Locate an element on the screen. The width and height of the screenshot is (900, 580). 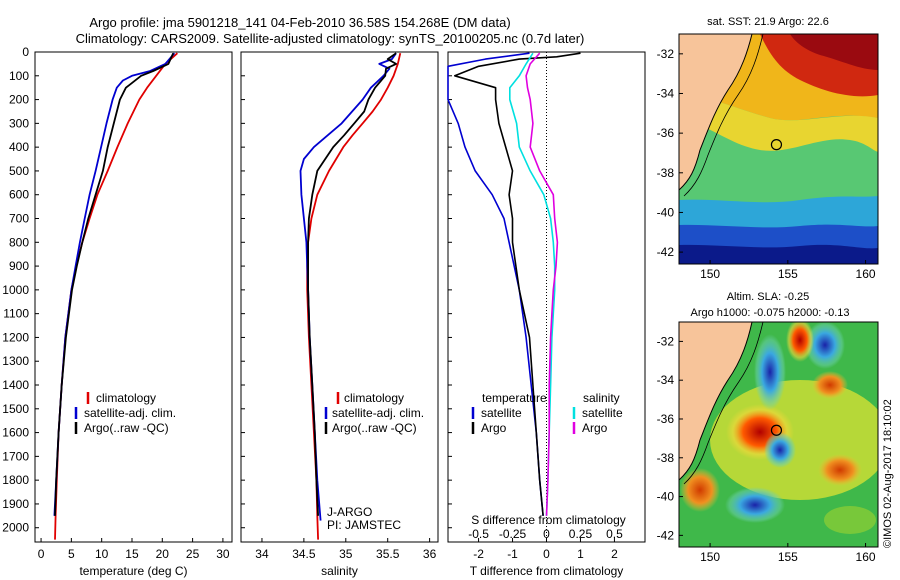
s-axis-label: S difference from climatology is located at coordinates (548, 520).